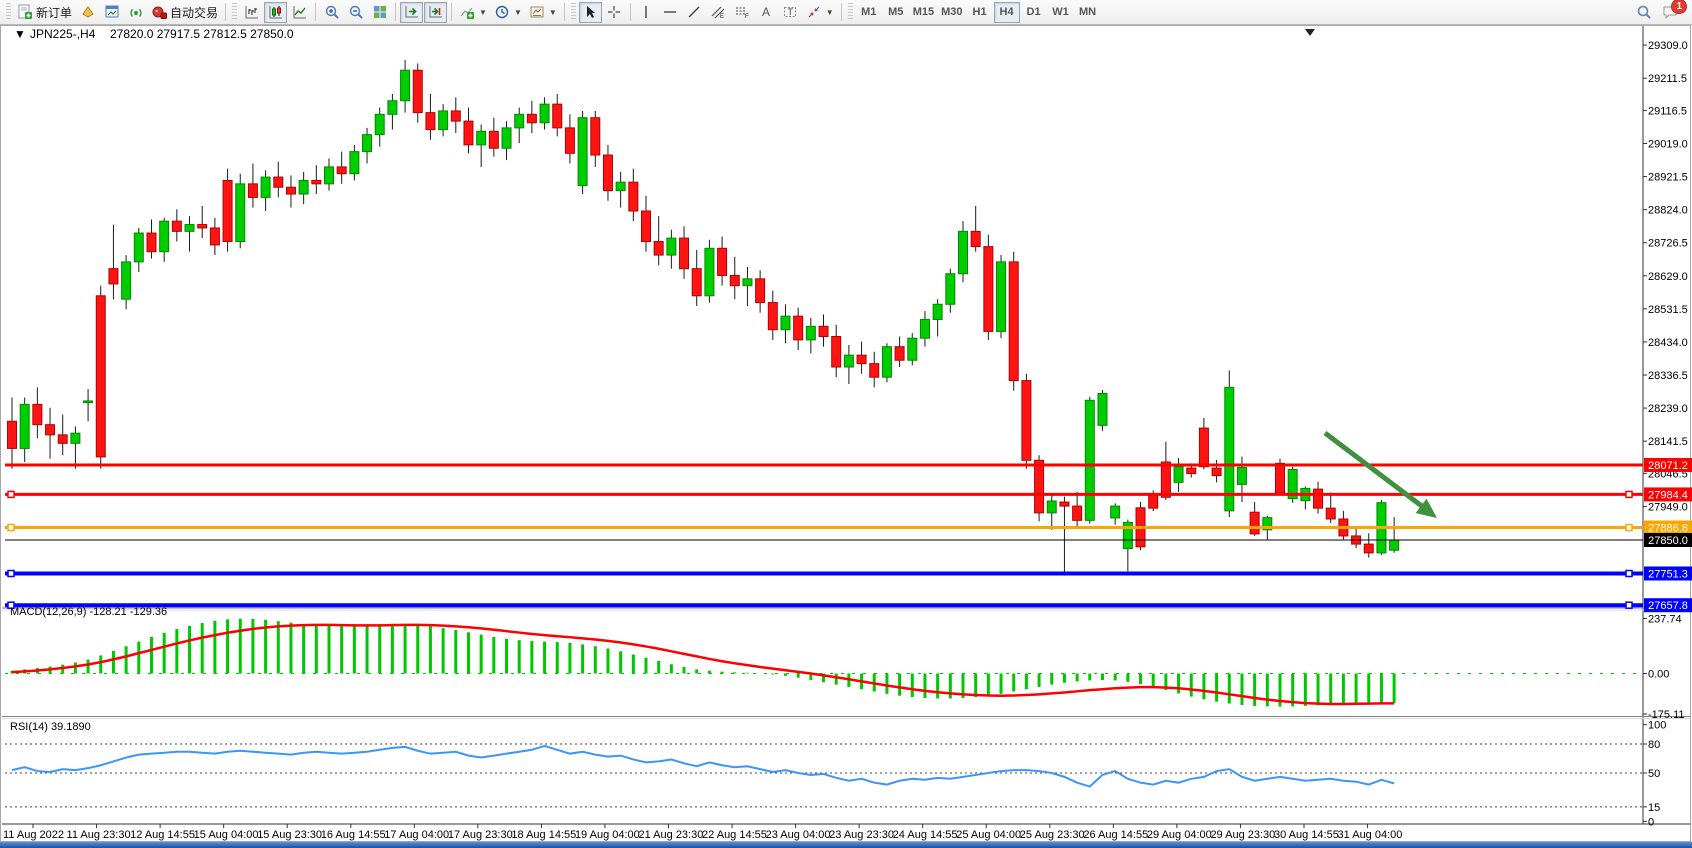 The image size is (1692, 848). What do you see at coordinates (703, 664) in the screenshot?
I see `macd-signal-line` at bounding box center [703, 664].